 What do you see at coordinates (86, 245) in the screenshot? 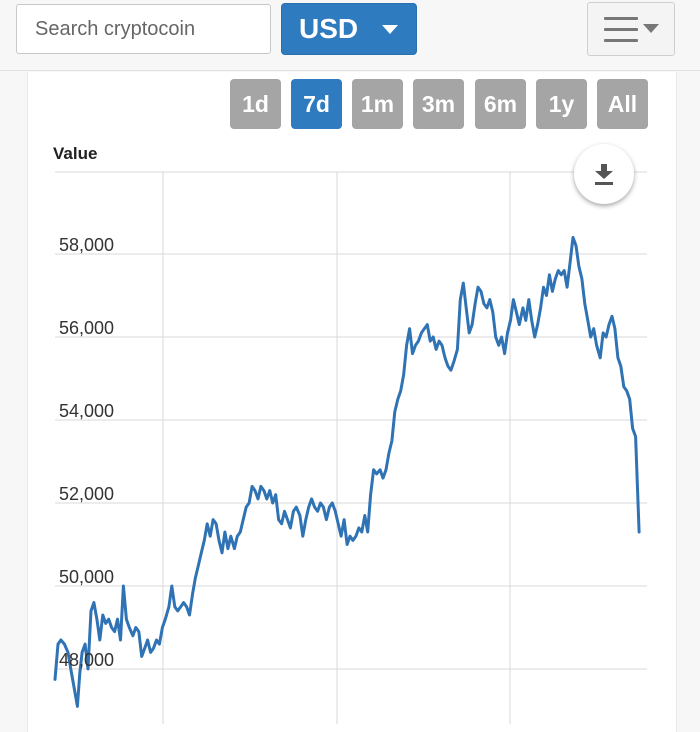
I see `y-tick-label-6: 58,000` at bounding box center [86, 245].